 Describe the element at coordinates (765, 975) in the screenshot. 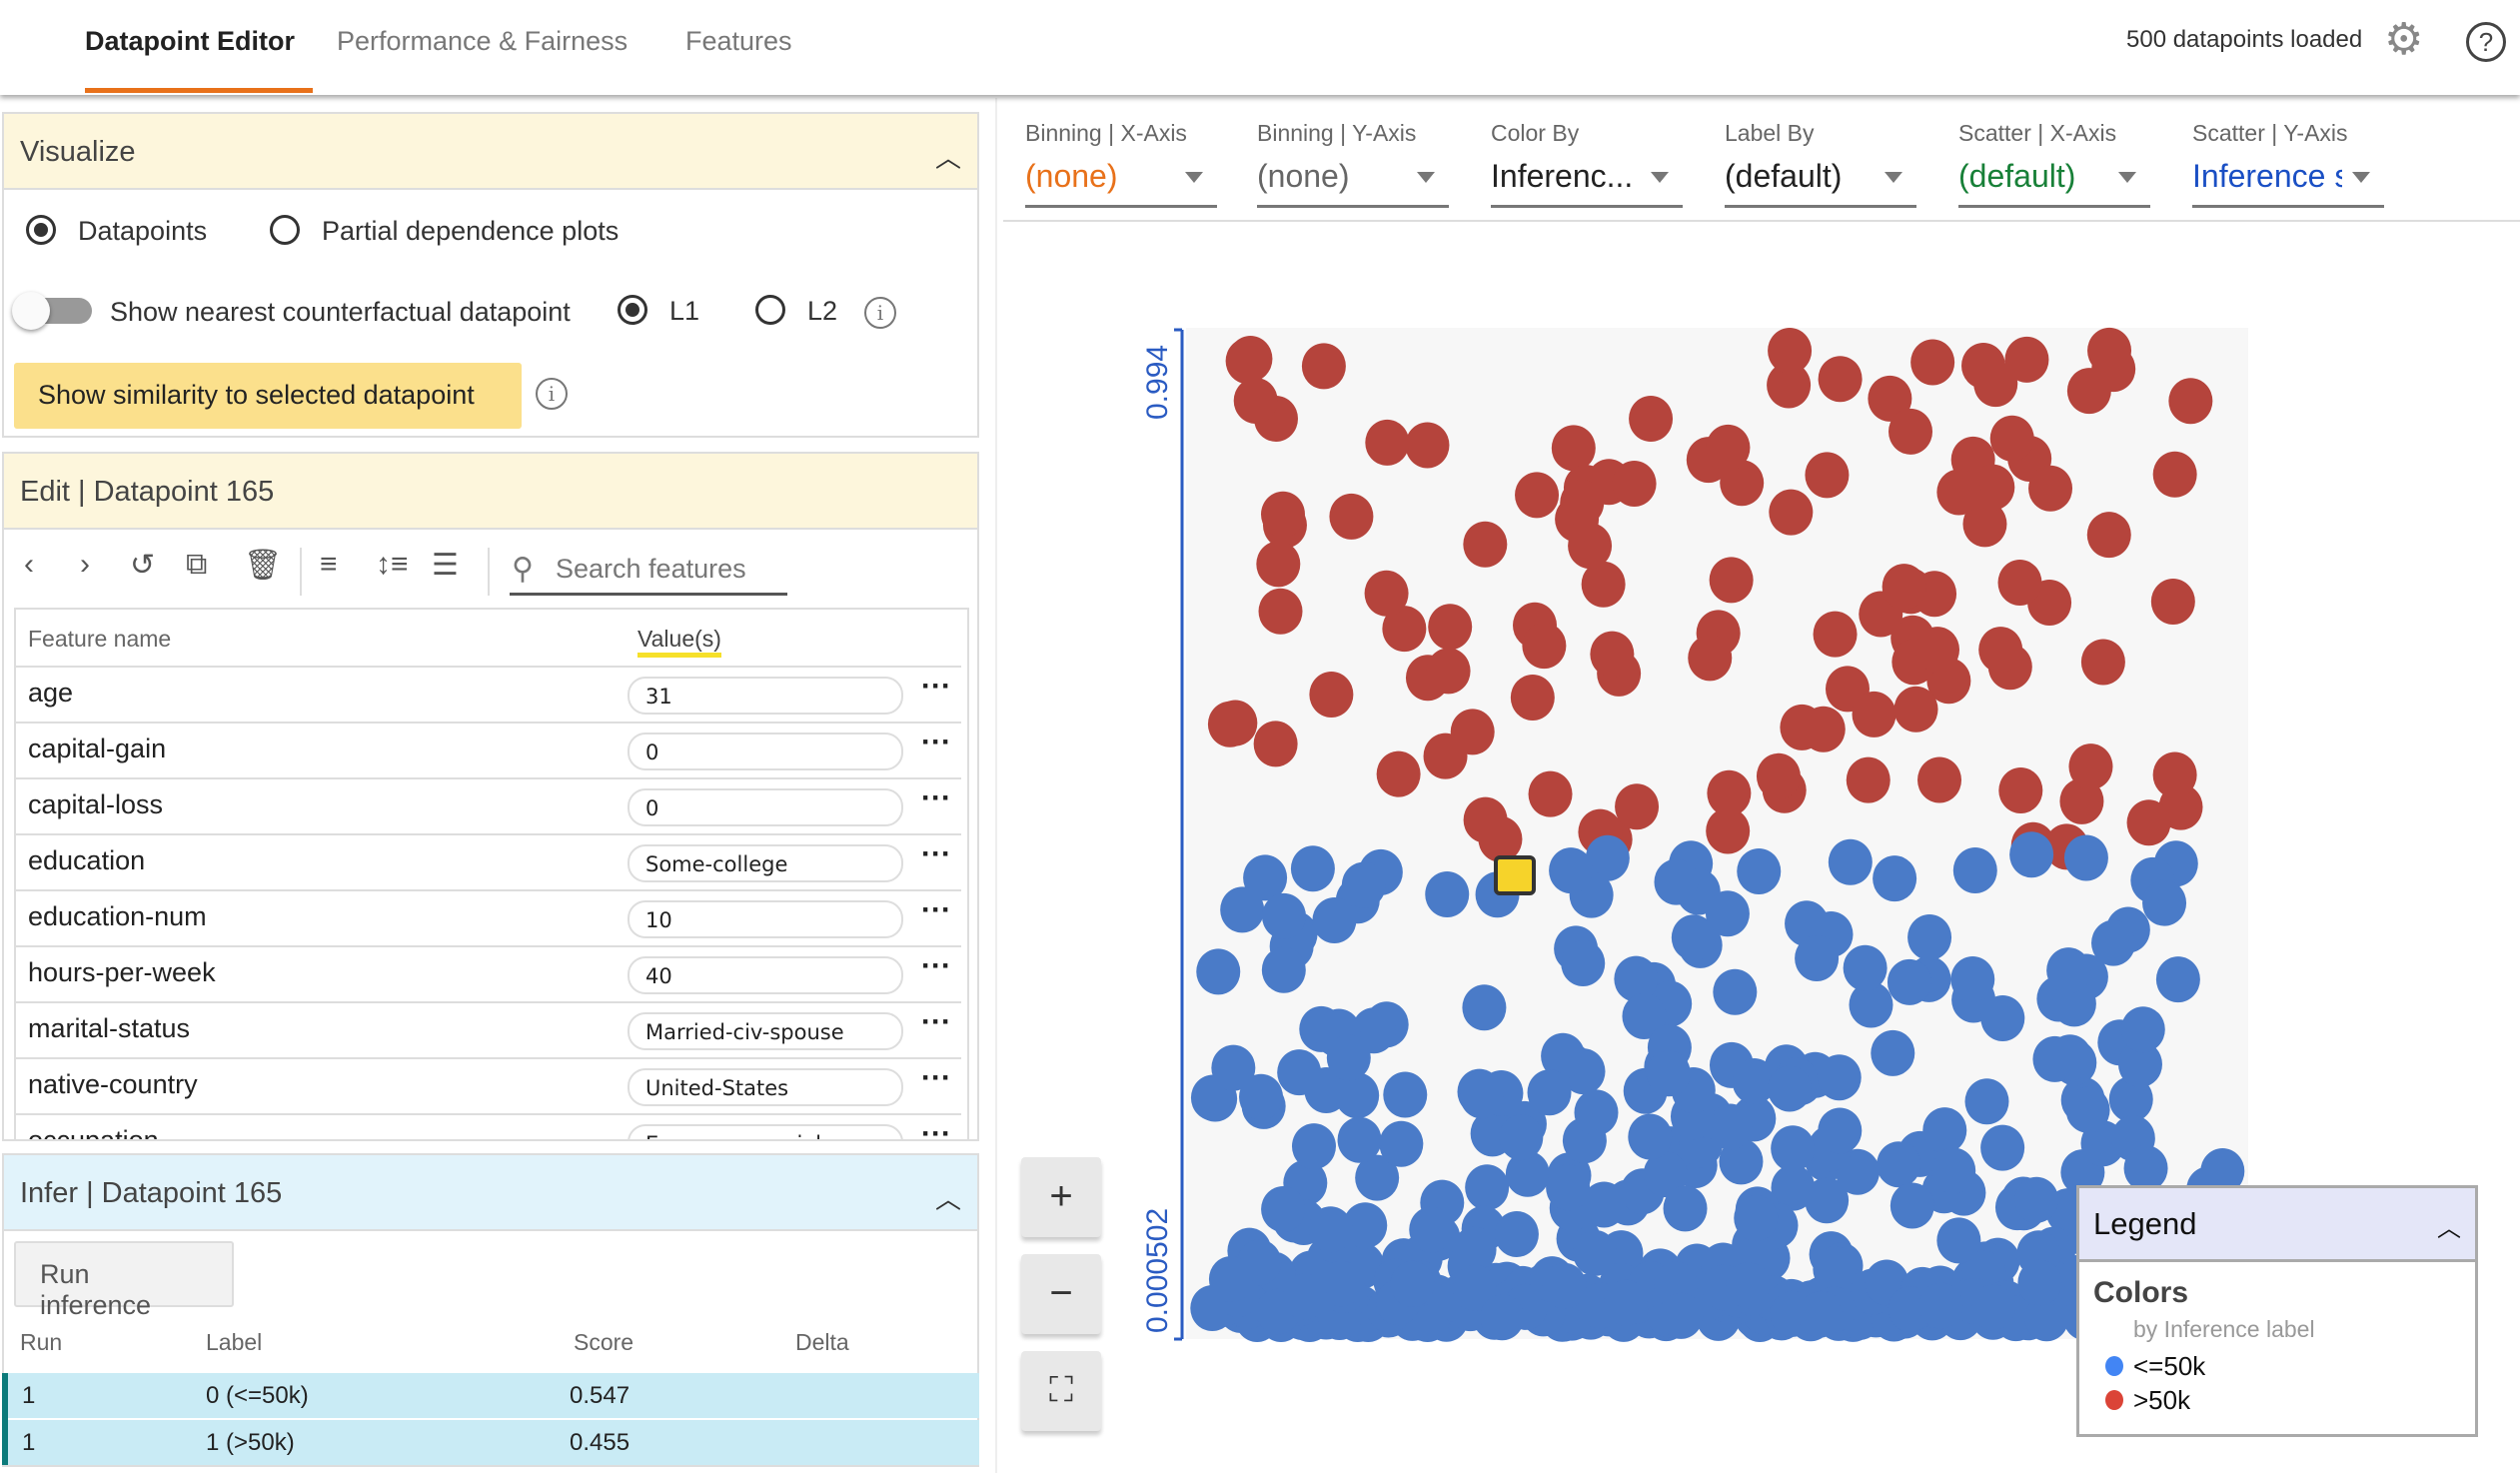

I see `feature-value-input: 40` at that location.